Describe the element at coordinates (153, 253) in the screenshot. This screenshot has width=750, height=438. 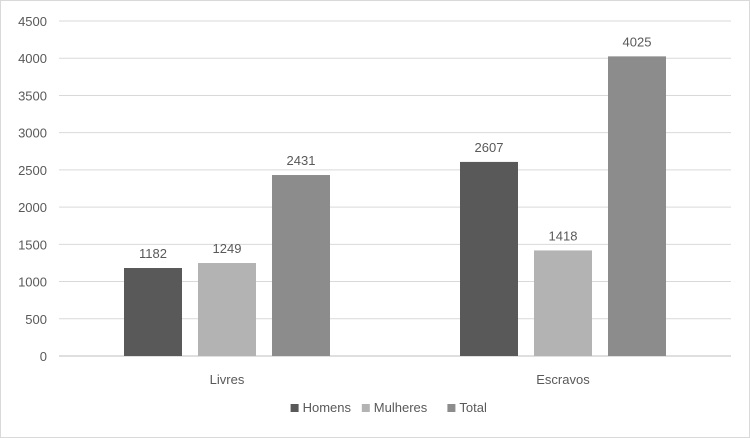
I see `data-label: 1182` at that location.